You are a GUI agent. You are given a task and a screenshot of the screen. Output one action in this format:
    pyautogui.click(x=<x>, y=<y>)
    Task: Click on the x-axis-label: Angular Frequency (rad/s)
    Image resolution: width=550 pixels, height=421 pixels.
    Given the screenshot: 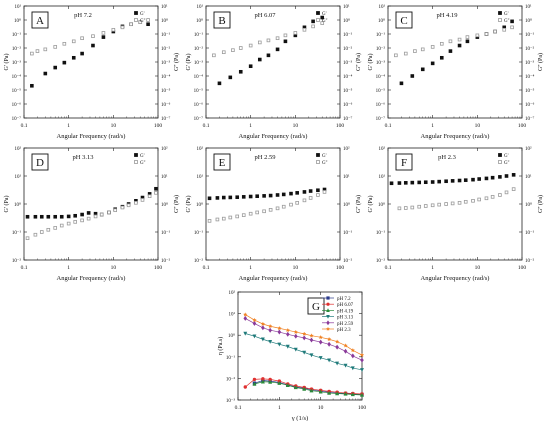 What is the action you would take?
    pyautogui.click(x=455, y=278)
    